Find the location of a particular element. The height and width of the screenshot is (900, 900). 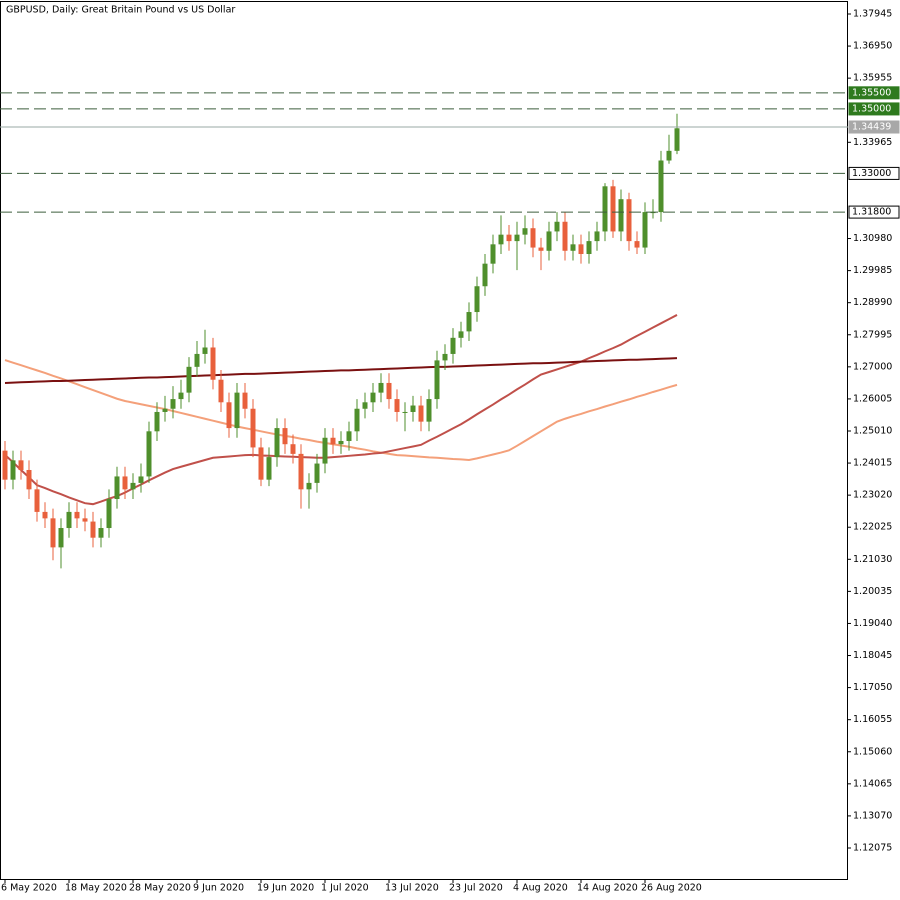

y-tick-label: 1.18045 is located at coordinates (872, 655).